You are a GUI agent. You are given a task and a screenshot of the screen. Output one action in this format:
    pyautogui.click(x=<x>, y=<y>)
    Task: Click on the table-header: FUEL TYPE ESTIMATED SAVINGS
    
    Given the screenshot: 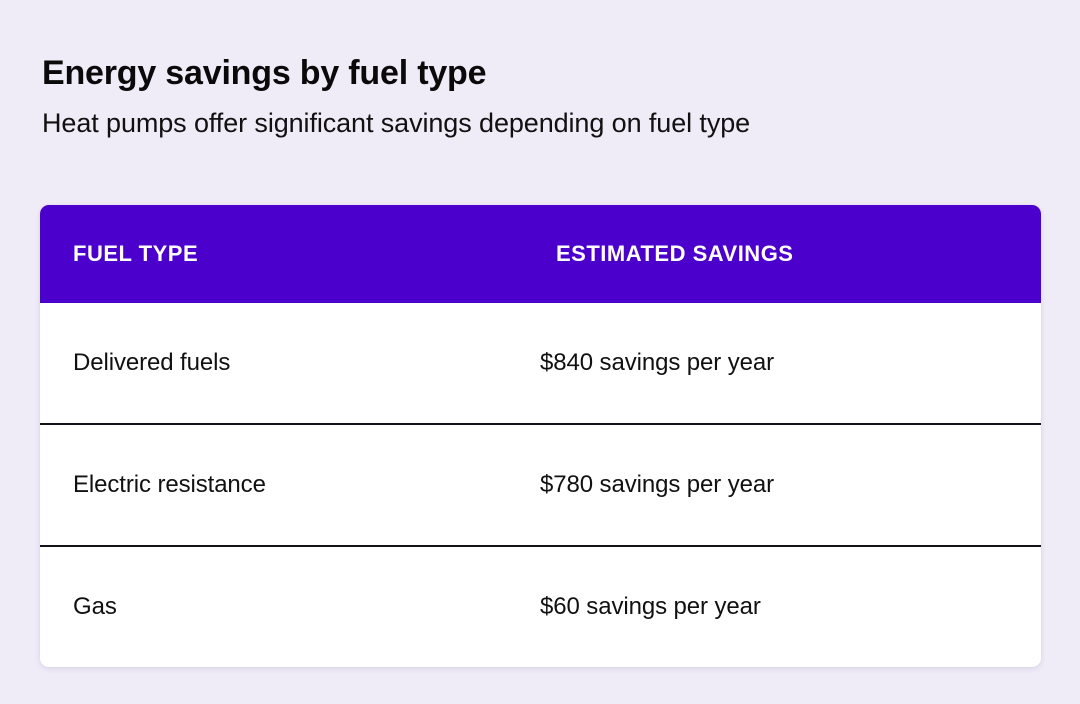 What is the action you would take?
    pyautogui.click(x=540, y=254)
    